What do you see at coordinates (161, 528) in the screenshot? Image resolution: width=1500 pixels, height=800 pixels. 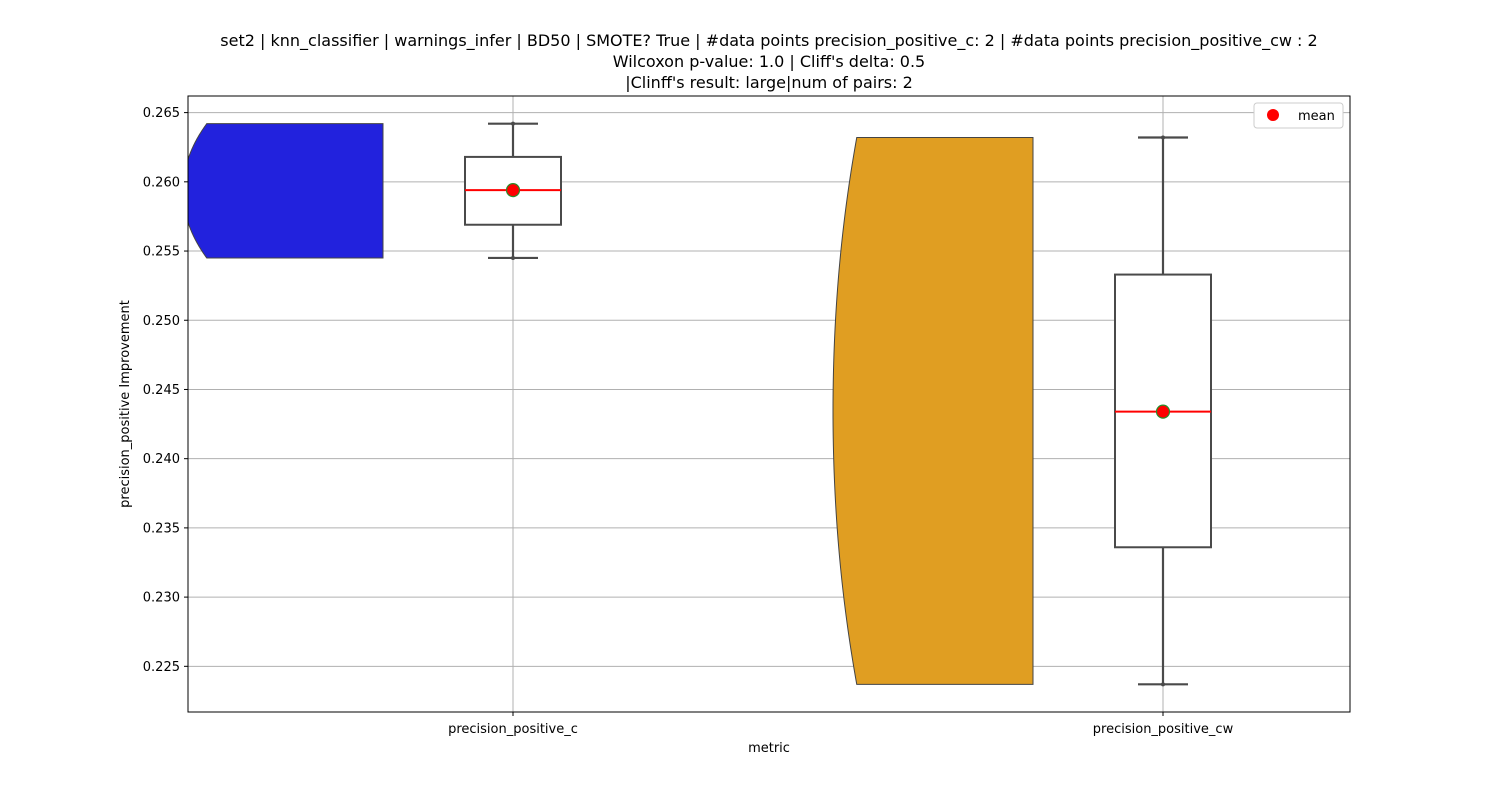 I see `y-tick-label: 0.235` at bounding box center [161, 528].